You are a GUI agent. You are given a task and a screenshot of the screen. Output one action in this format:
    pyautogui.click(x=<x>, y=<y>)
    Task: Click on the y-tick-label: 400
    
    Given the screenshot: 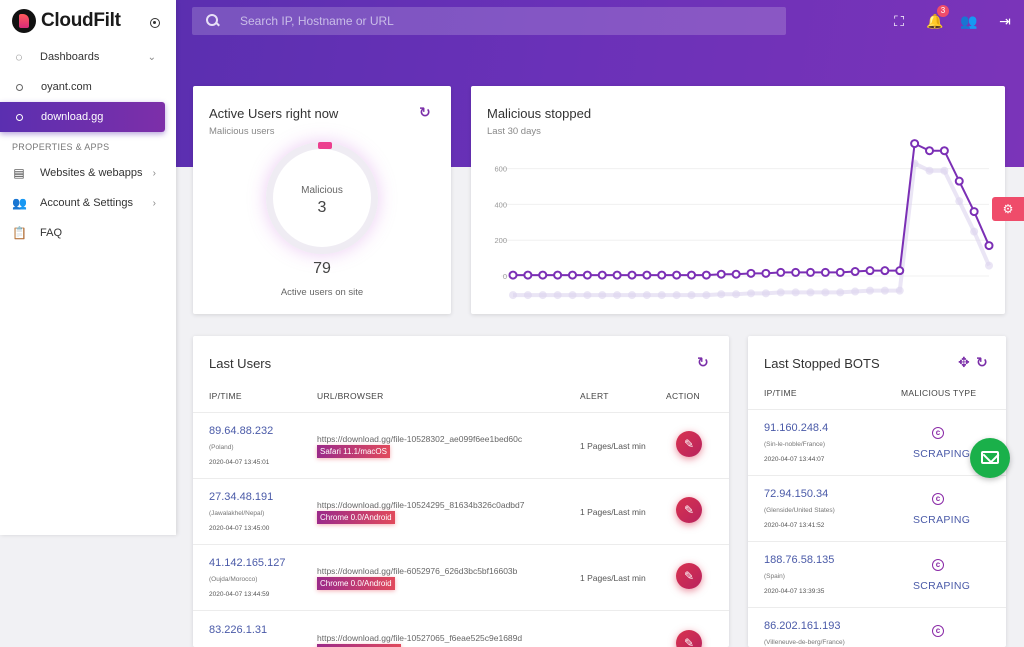 What is the action you would take?
    pyautogui.click(x=500, y=204)
    